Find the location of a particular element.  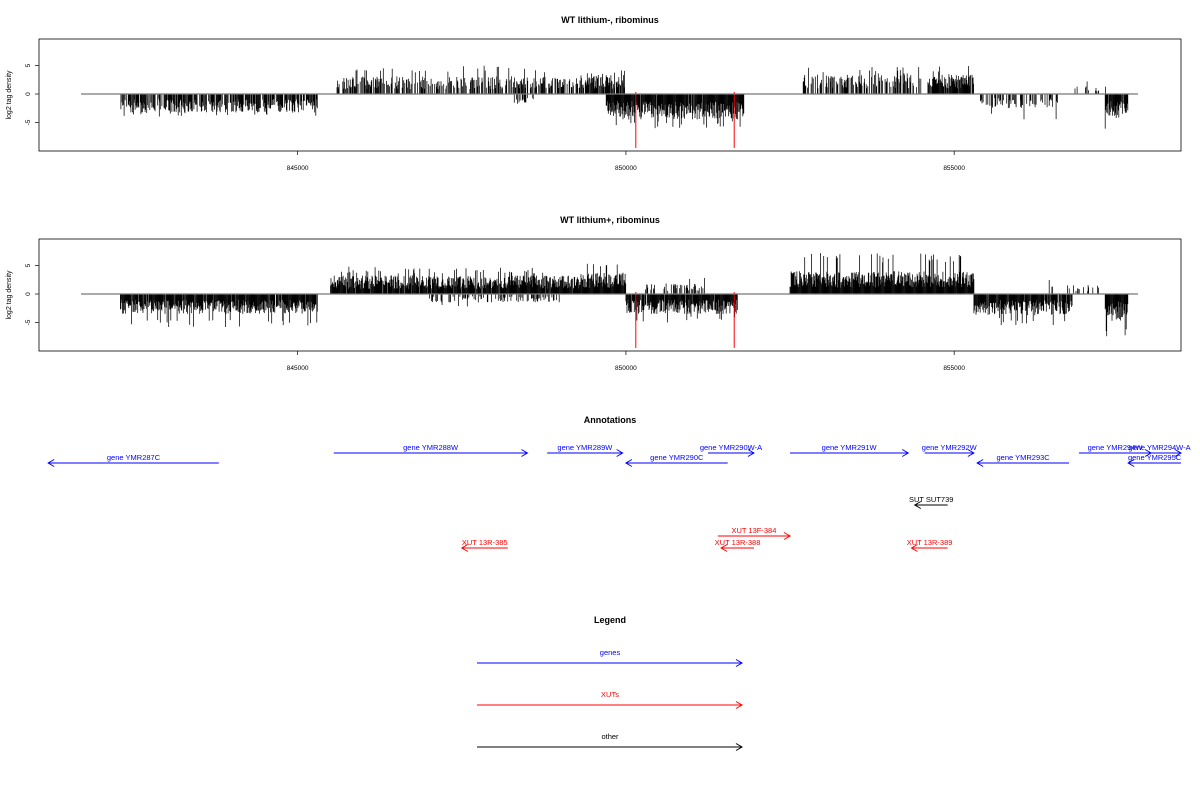

feature-label: XUT 13R-389 is located at coordinates (930, 542).